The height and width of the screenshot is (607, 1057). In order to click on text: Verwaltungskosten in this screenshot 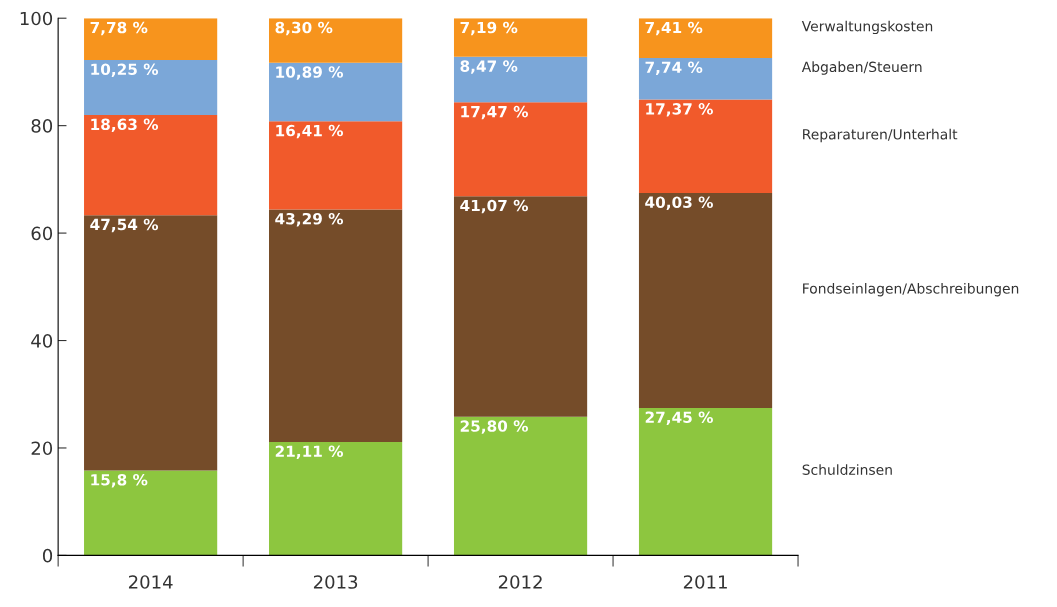, I will do `click(867, 27)`.